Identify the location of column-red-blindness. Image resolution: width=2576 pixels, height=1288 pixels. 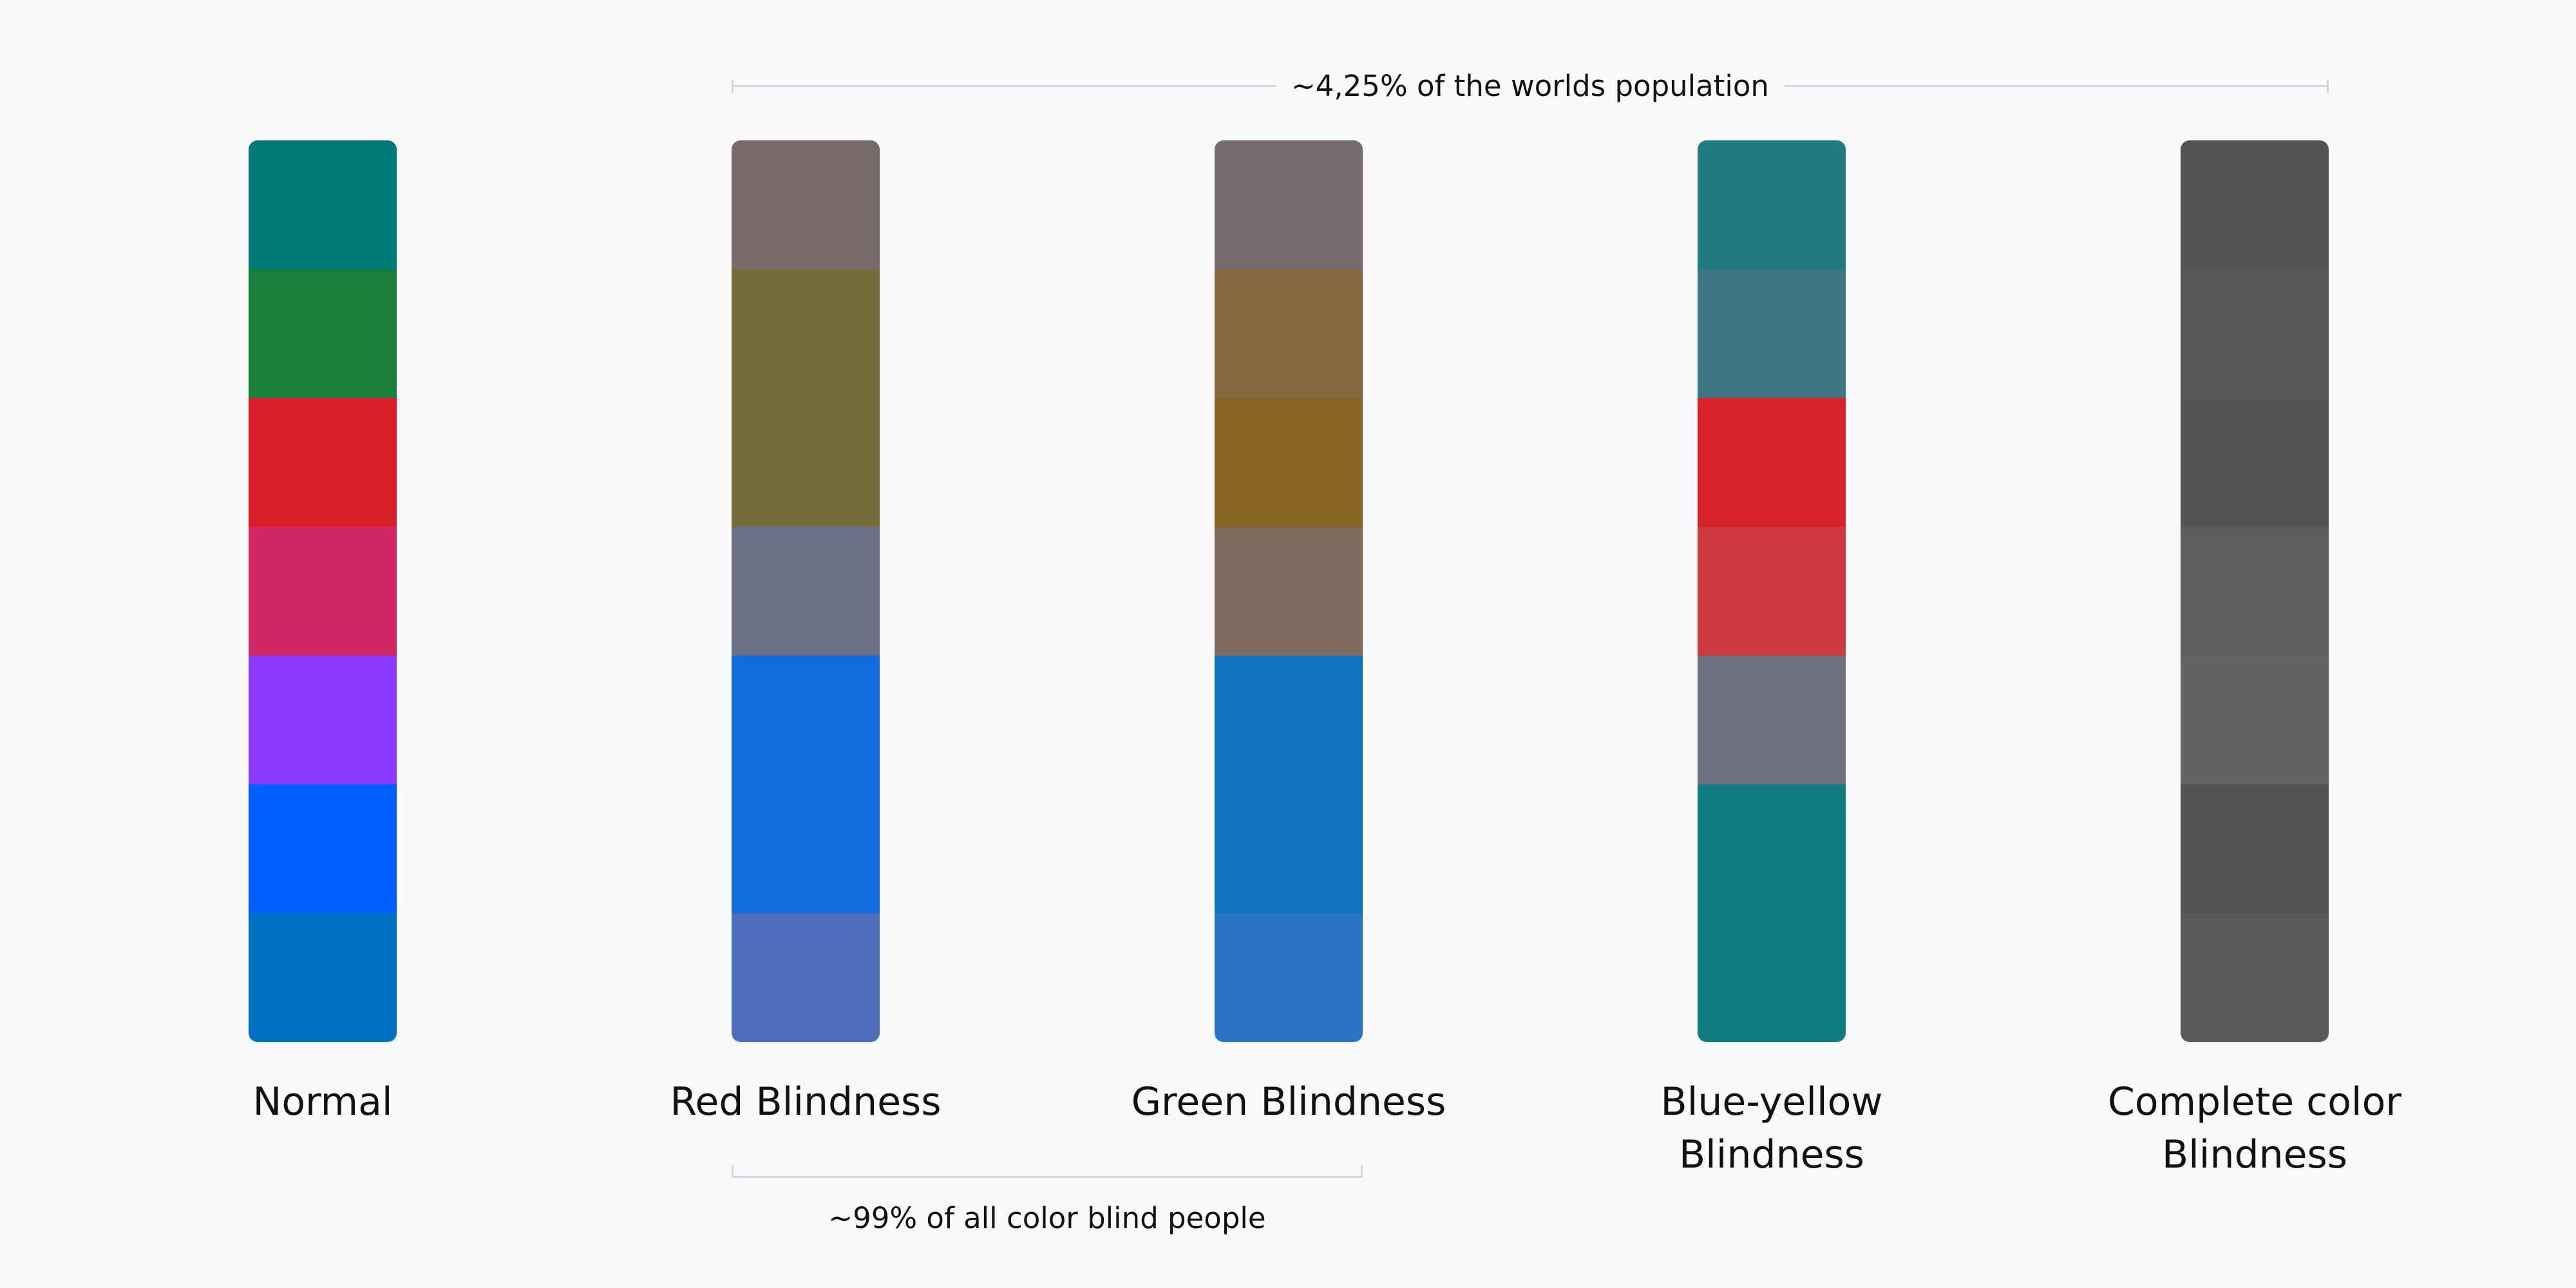
(806, 591).